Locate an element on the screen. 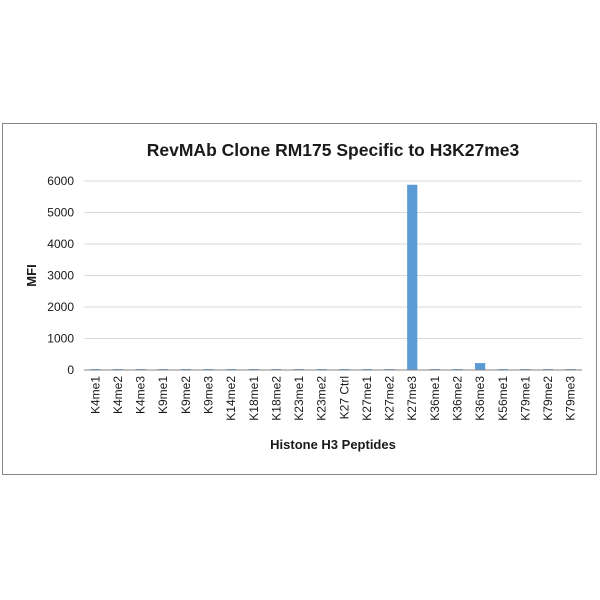 This screenshot has width=600, height=600. x-tick-label: K4me2 is located at coordinates (118, 395).